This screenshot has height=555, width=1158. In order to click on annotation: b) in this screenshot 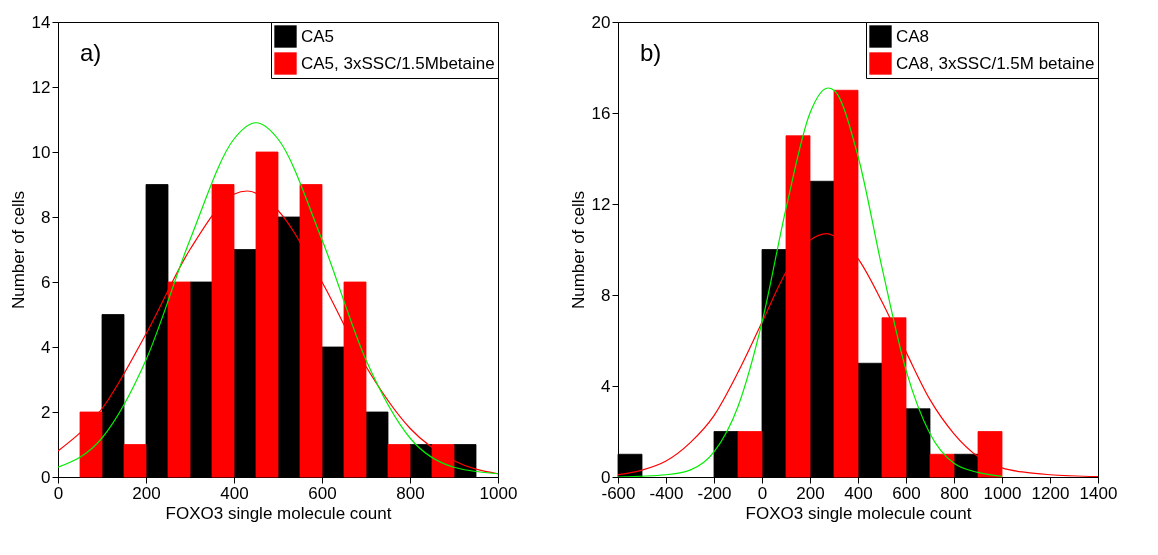, I will do `click(651, 52)`.